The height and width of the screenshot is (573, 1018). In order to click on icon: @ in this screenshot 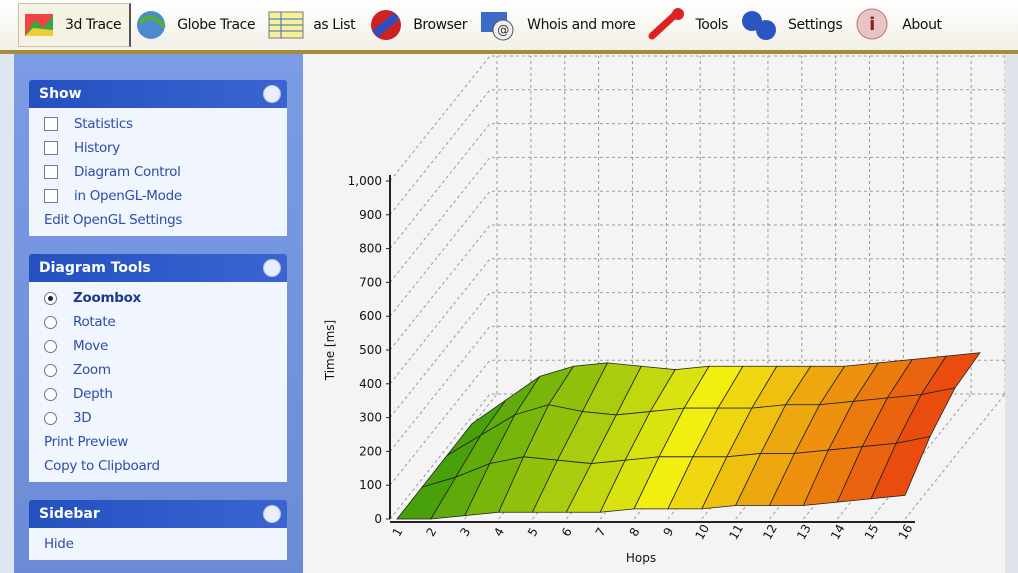, I will do `click(497, 26)`.